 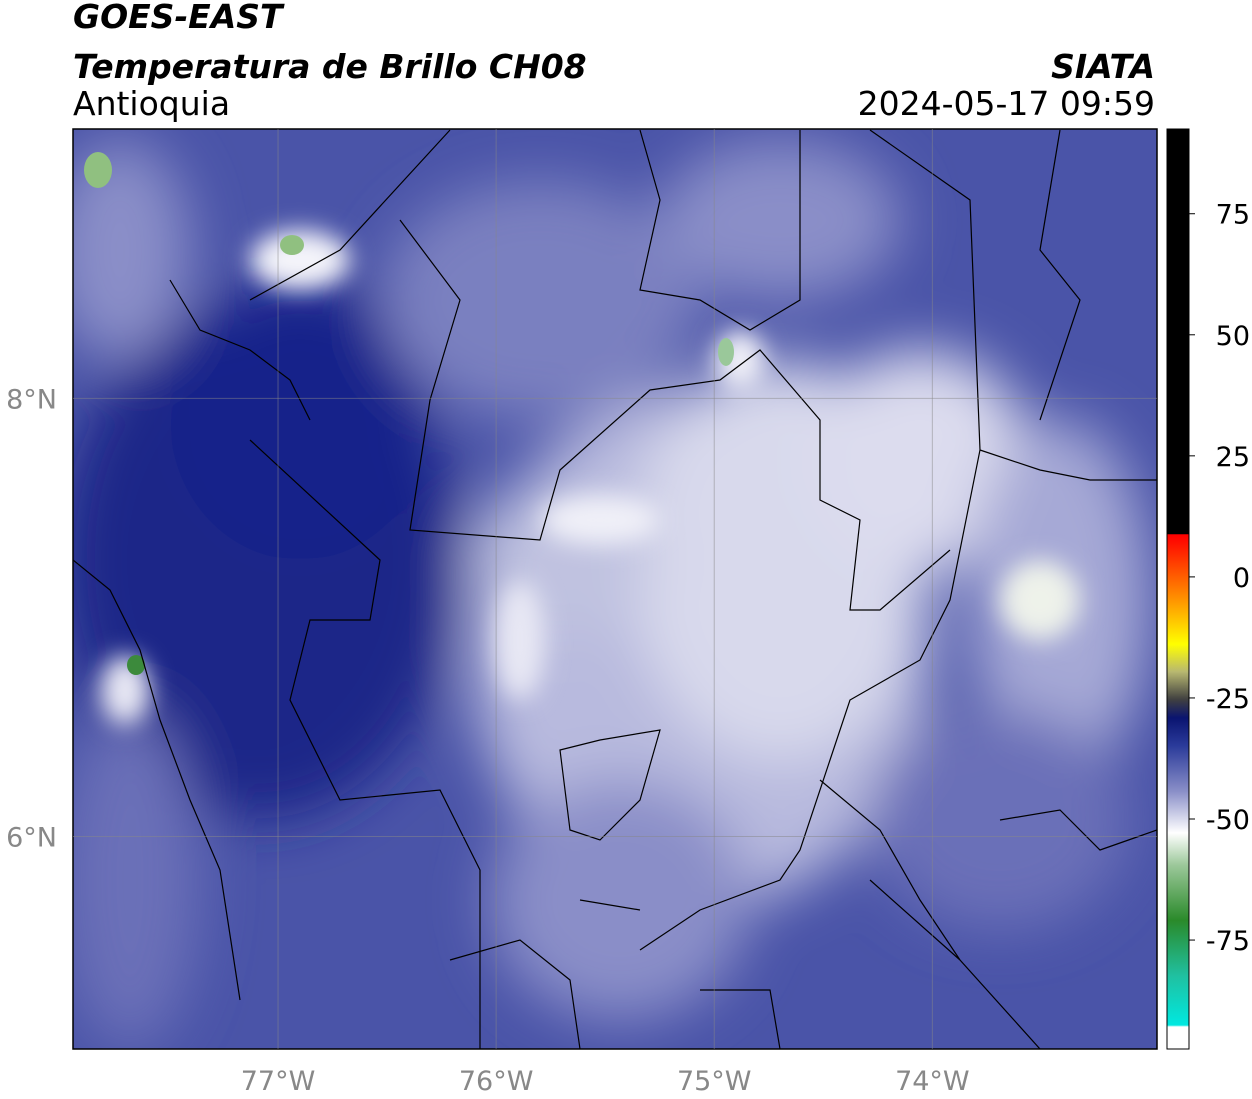 I want to click on y-tick-label: 6°N, so click(x=31, y=838).